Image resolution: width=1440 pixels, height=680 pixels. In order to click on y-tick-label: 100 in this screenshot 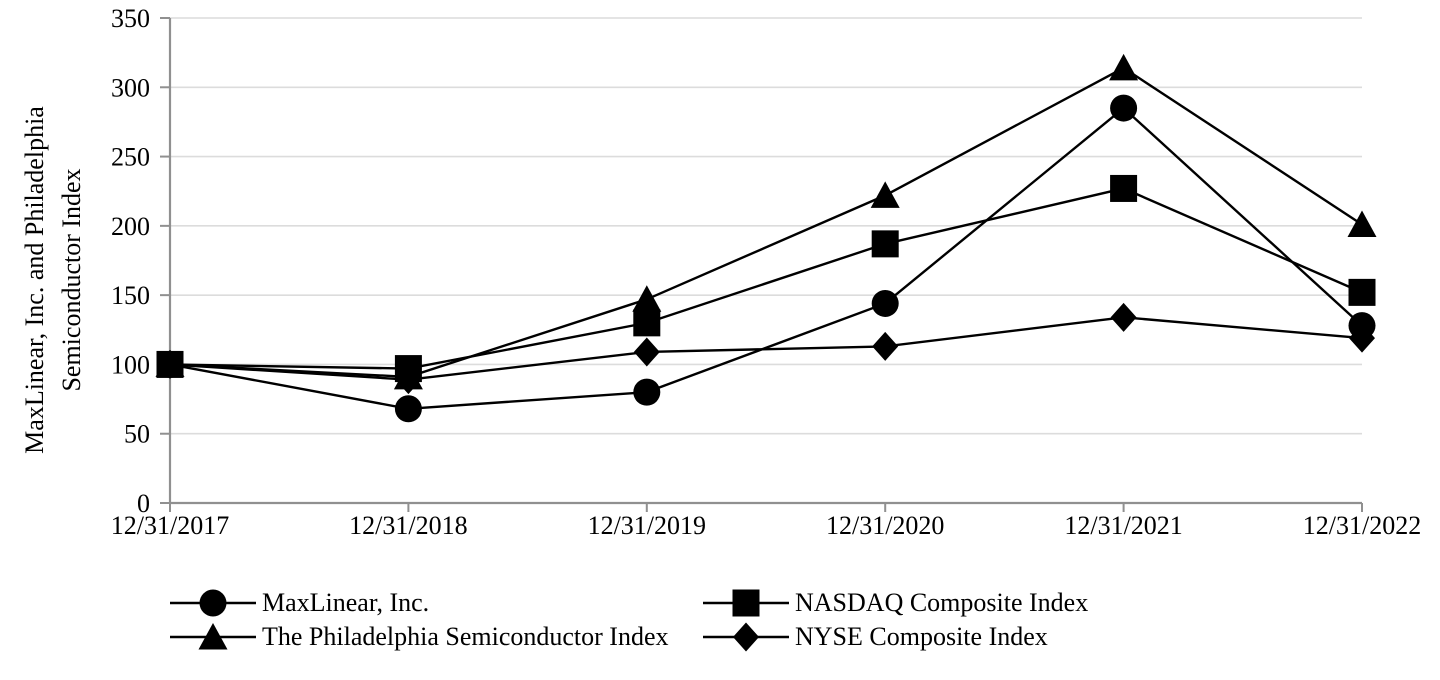, I will do `click(130, 364)`.